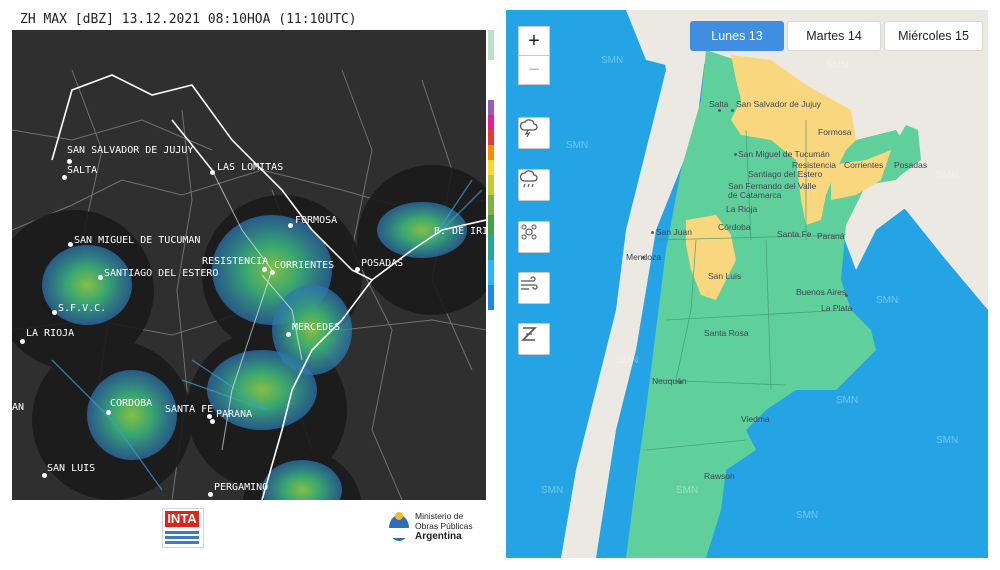  What do you see at coordinates (182, 542) in the screenshot?
I see `inta-stripe` at bounding box center [182, 542].